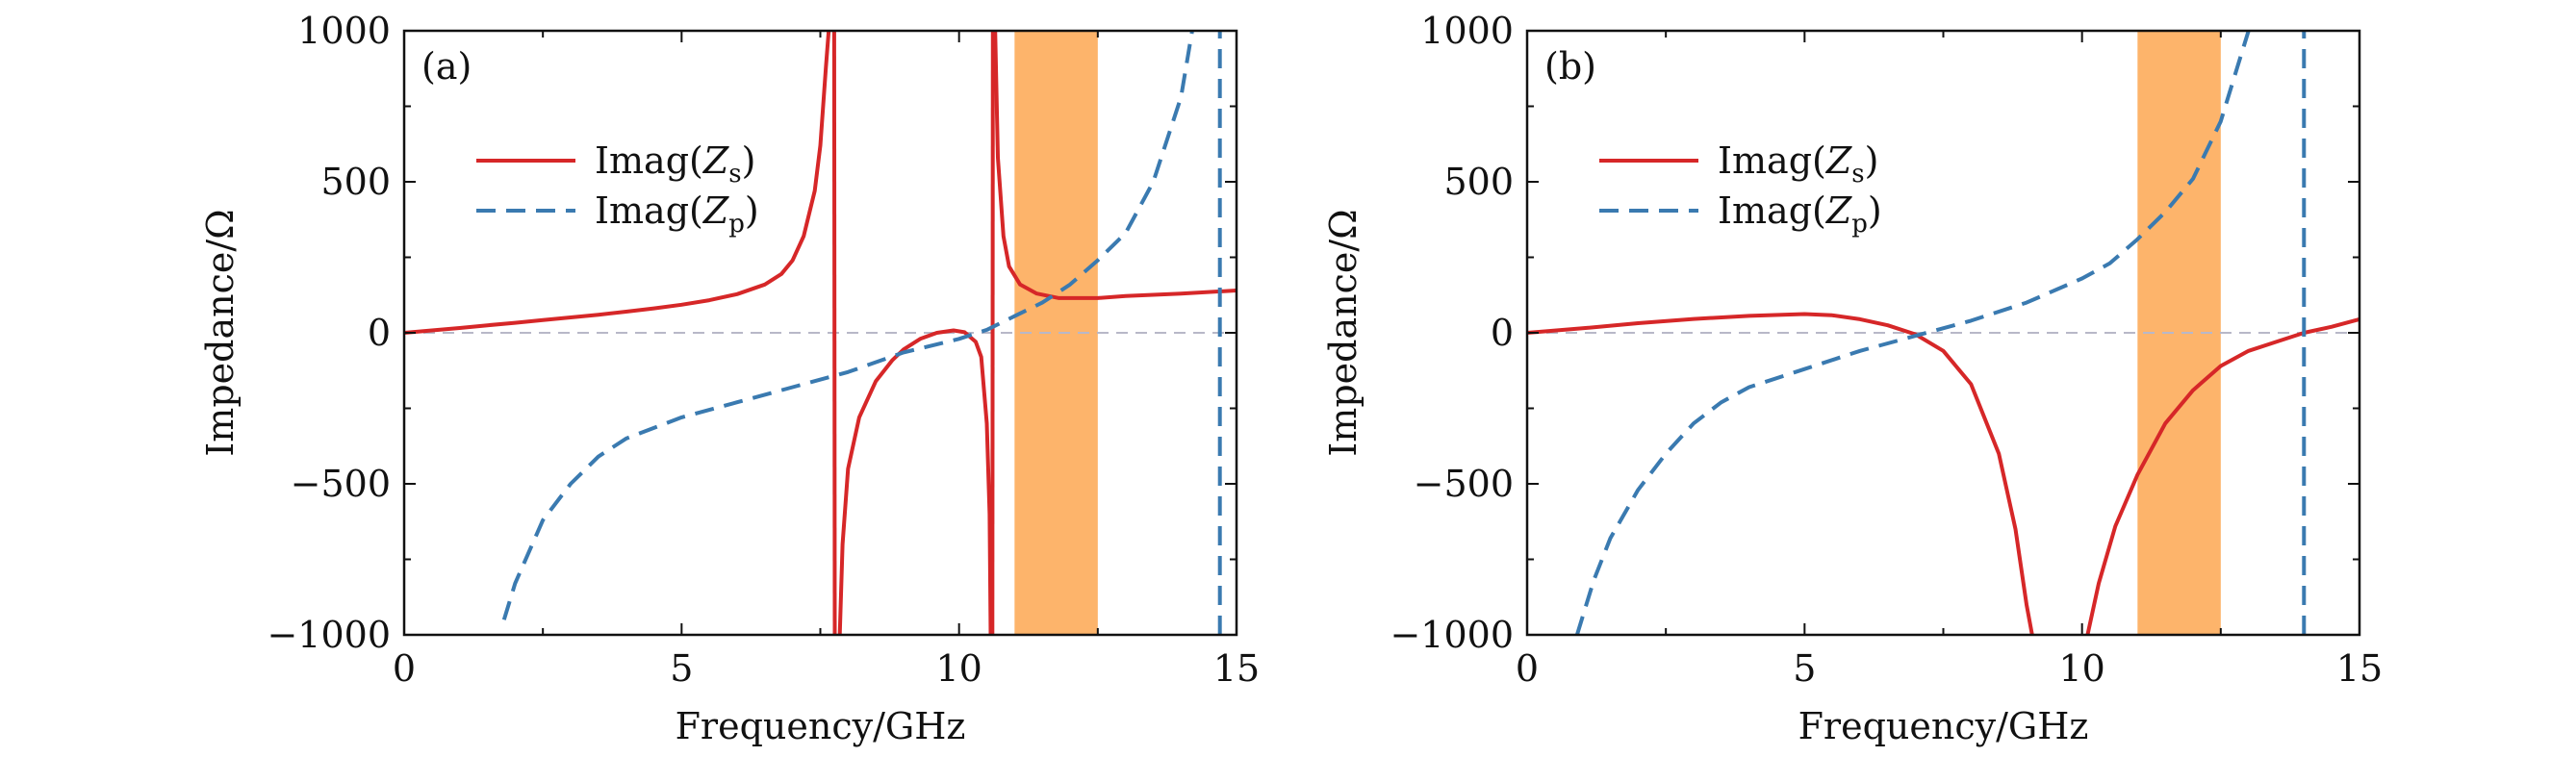 Image resolution: width=2576 pixels, height=757 pixels. I want to click on series-imag-zs-, so click(1943, 473).